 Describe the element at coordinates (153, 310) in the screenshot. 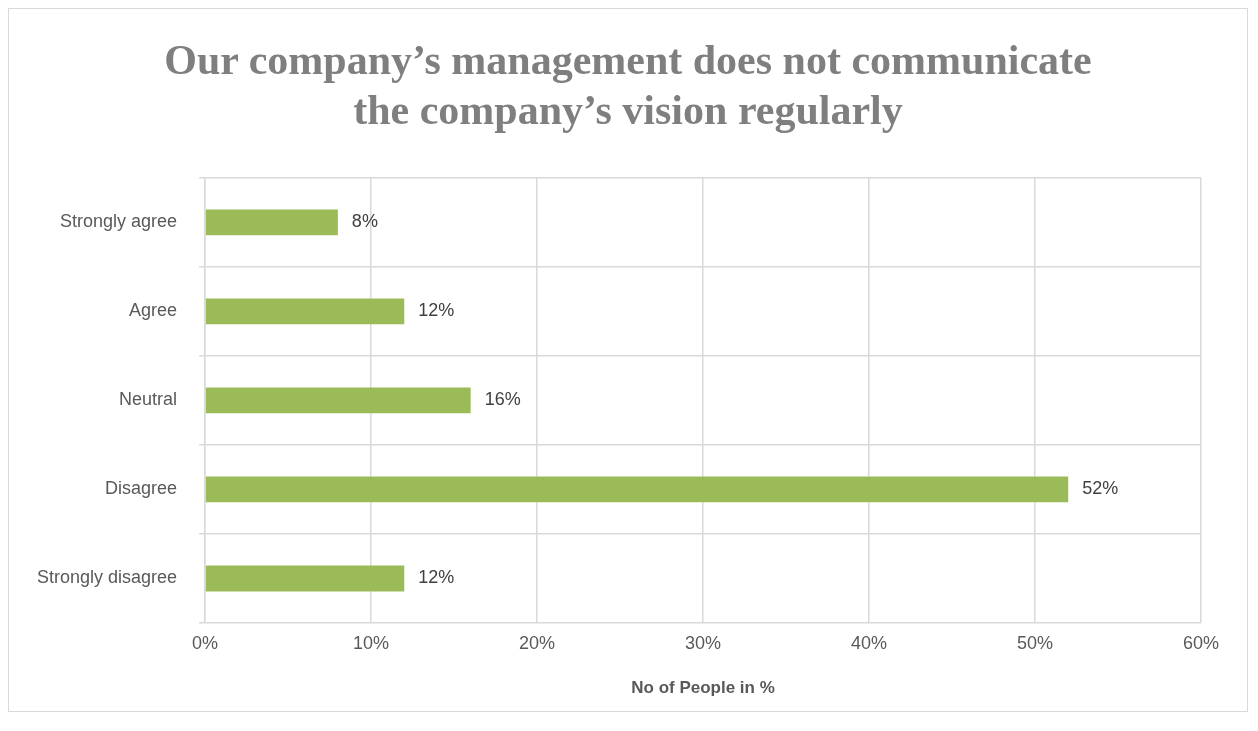

I see `y-tick-label: Agree` at that location.